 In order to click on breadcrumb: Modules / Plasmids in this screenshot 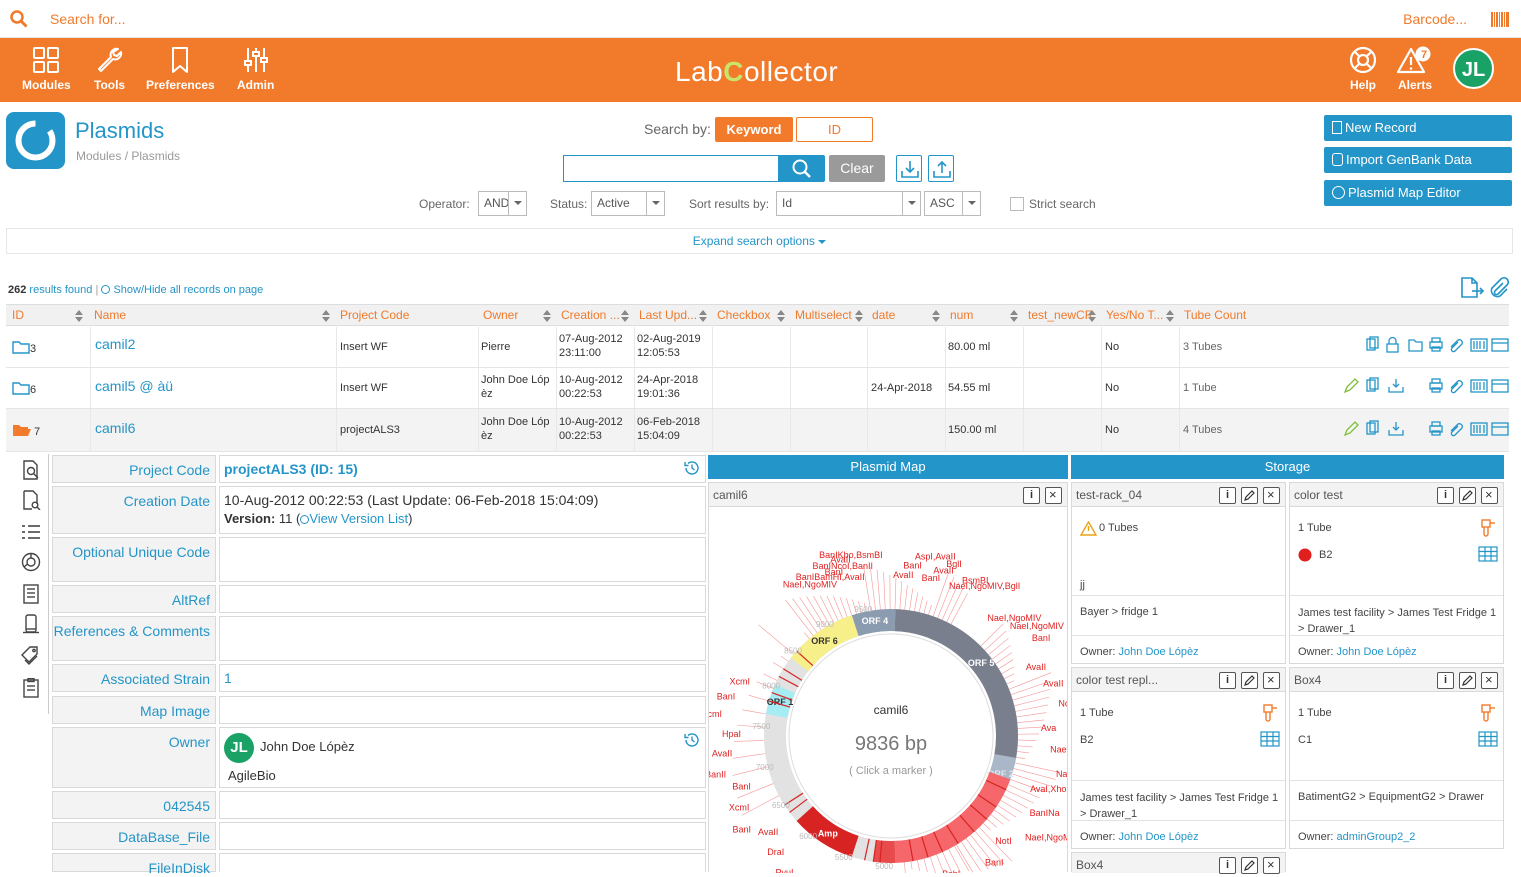, I will do `click(128, 156)`.